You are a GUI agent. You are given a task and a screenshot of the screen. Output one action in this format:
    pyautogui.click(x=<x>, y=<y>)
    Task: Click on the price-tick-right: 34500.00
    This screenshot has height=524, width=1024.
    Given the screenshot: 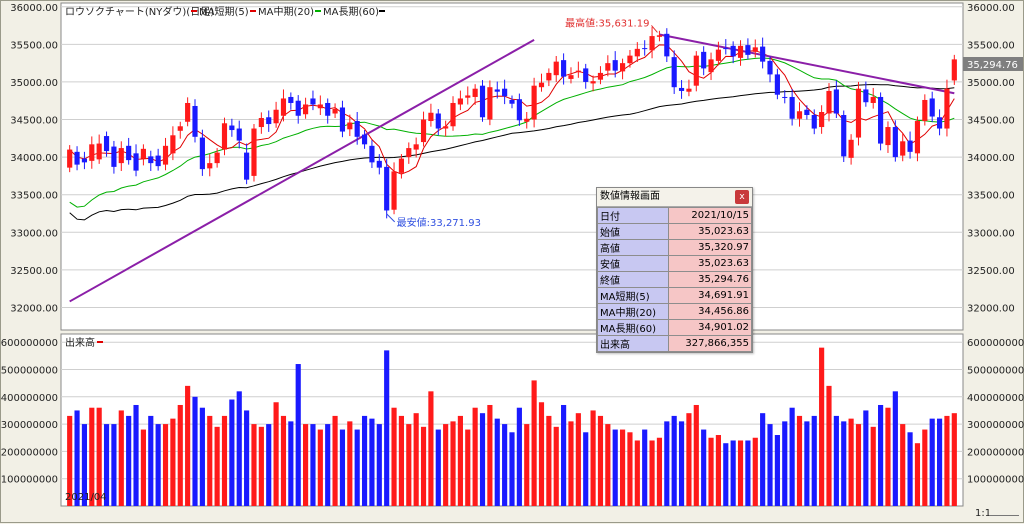 What is the action you would take?
    pyautogui.click(x=991, y=121)
    